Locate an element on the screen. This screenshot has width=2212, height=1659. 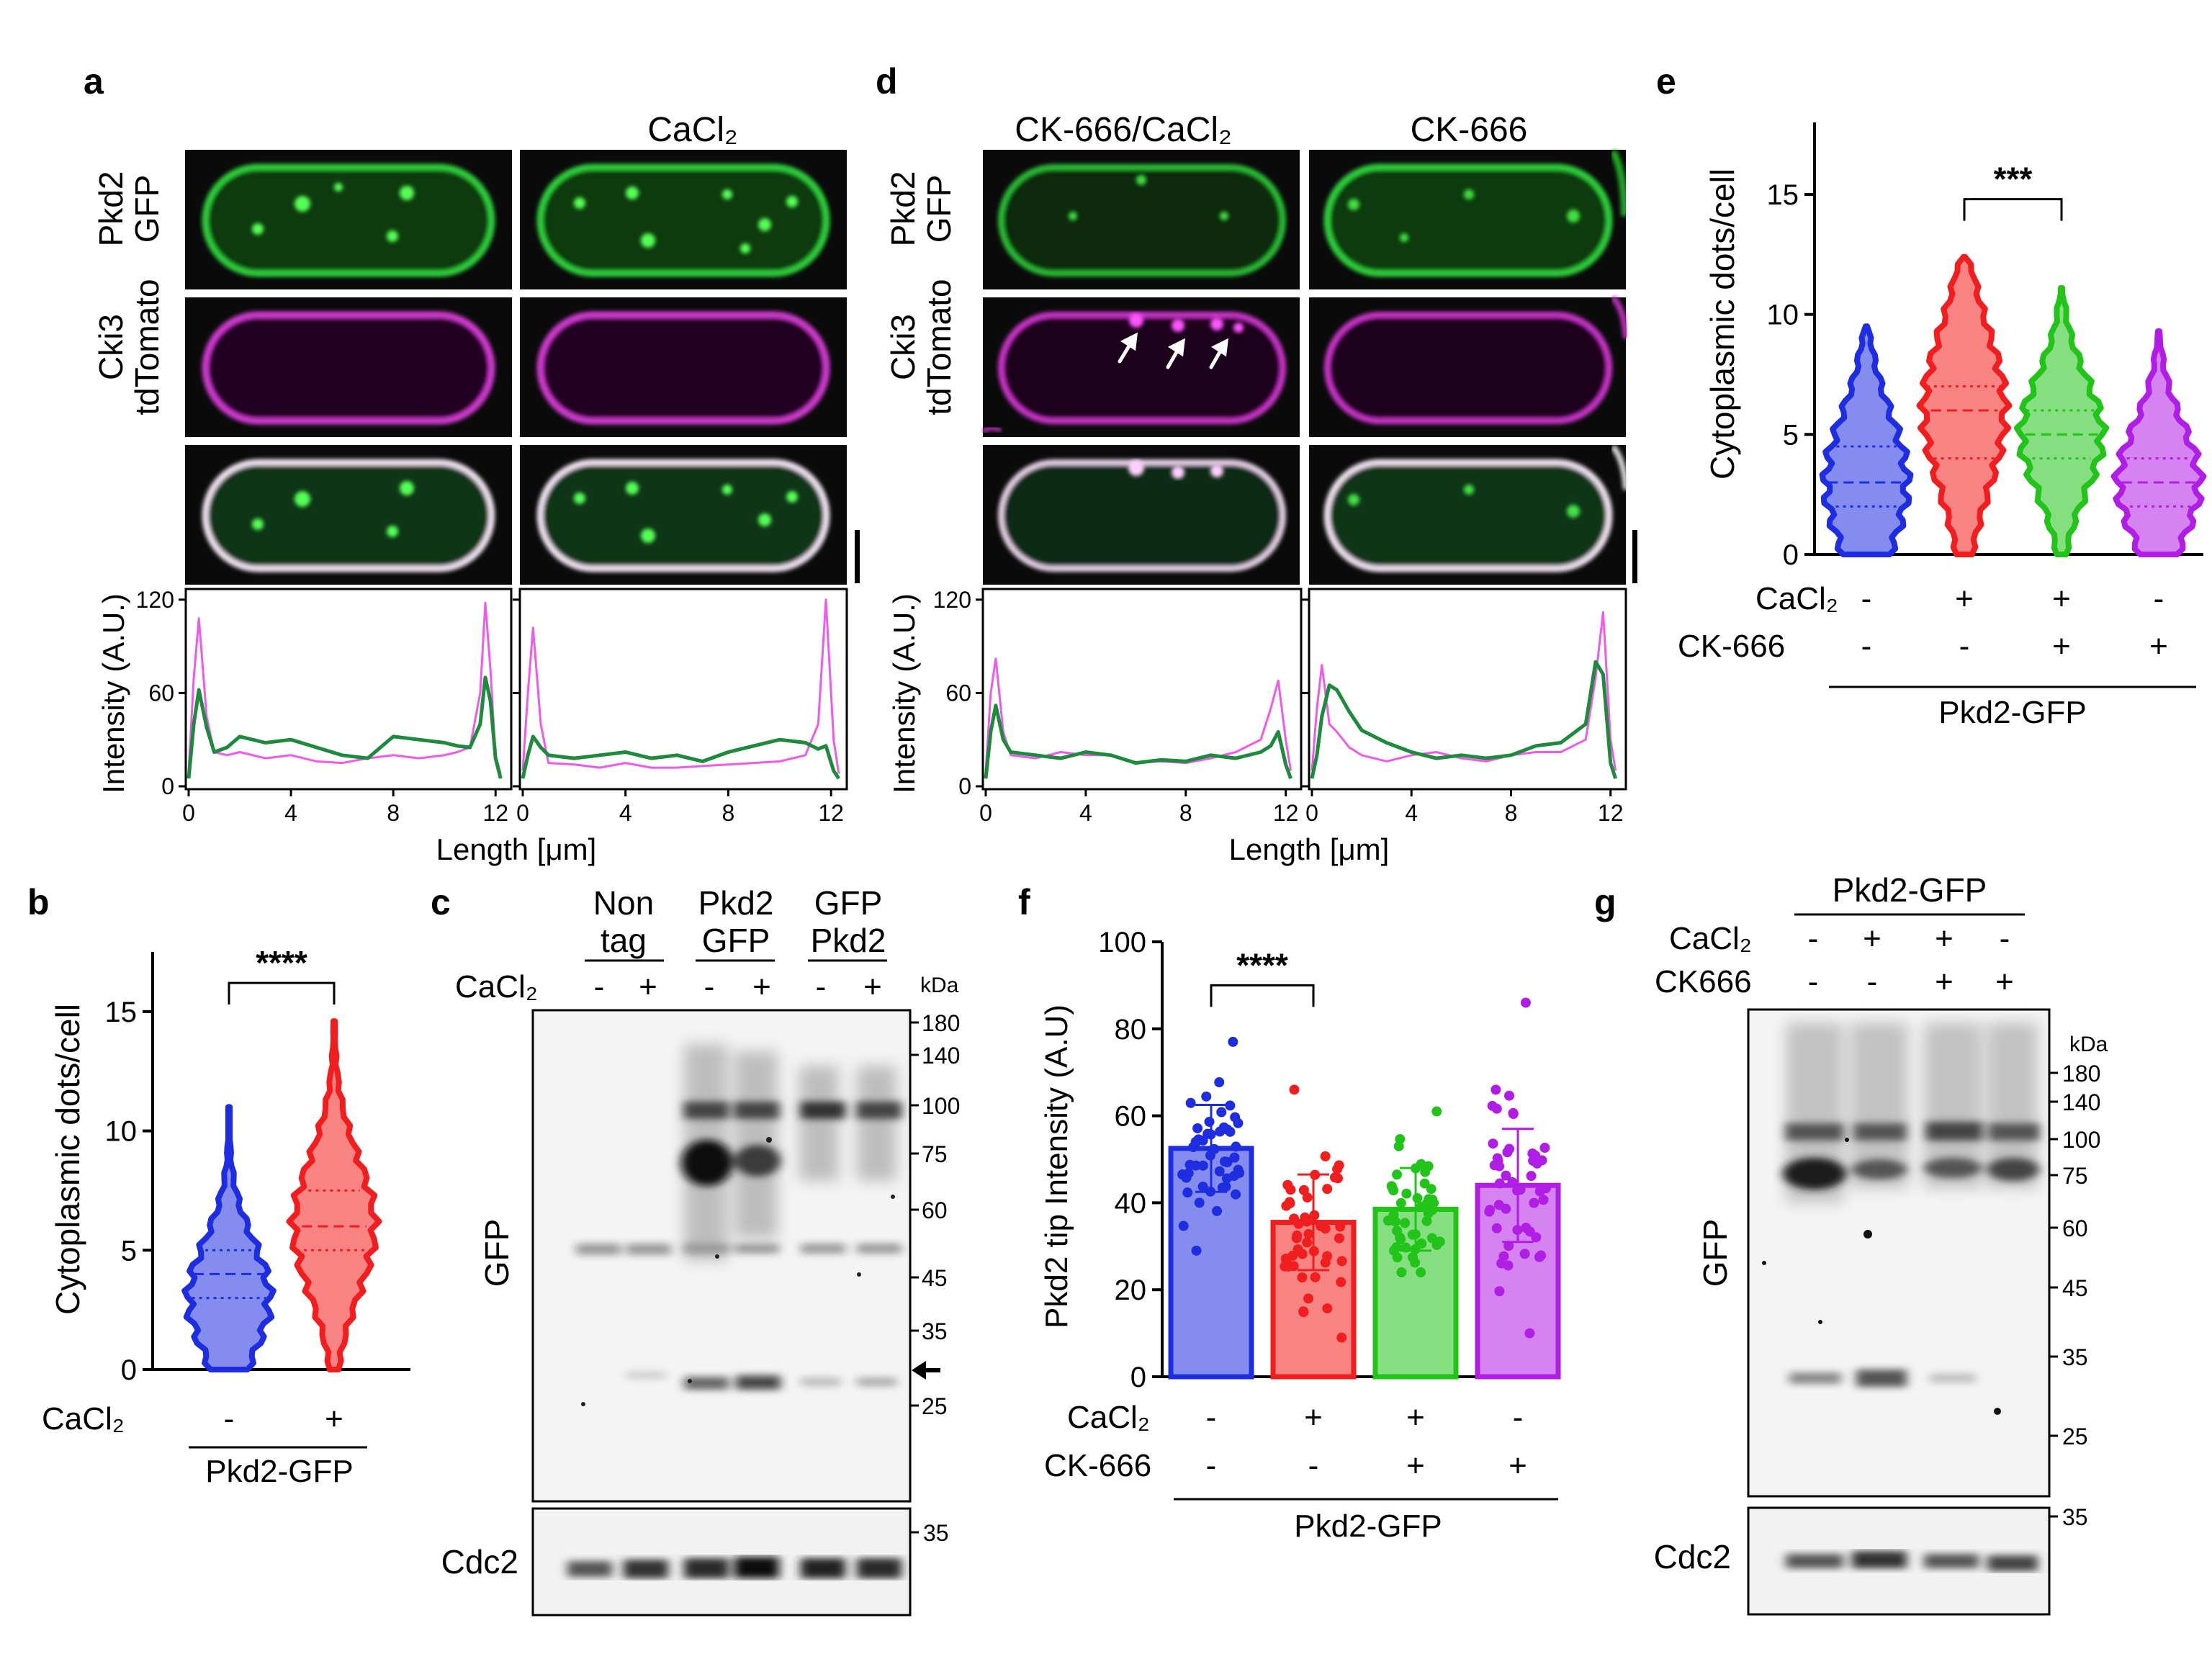
panel-f-letter: f is located at coordinates (1024, 902).